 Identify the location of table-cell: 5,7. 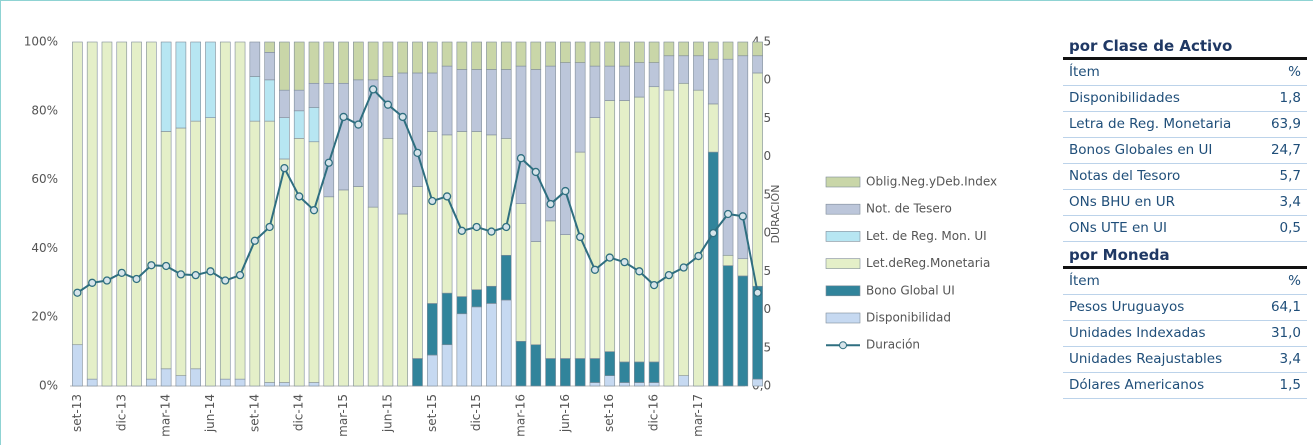
(1290, 176).